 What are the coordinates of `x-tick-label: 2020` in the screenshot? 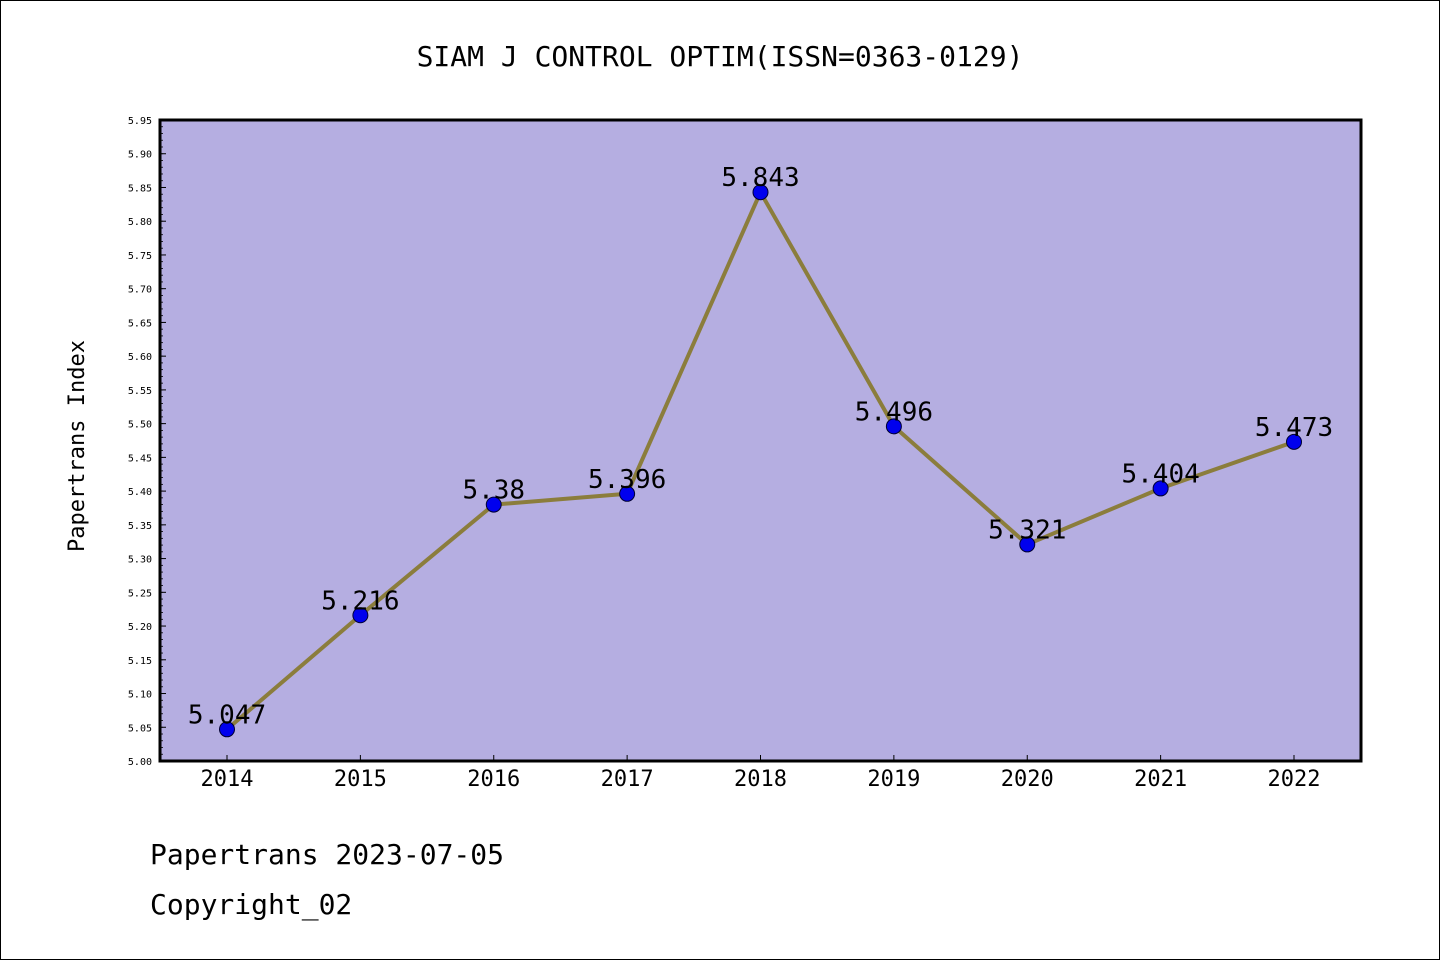 It's located at (1027, 779).